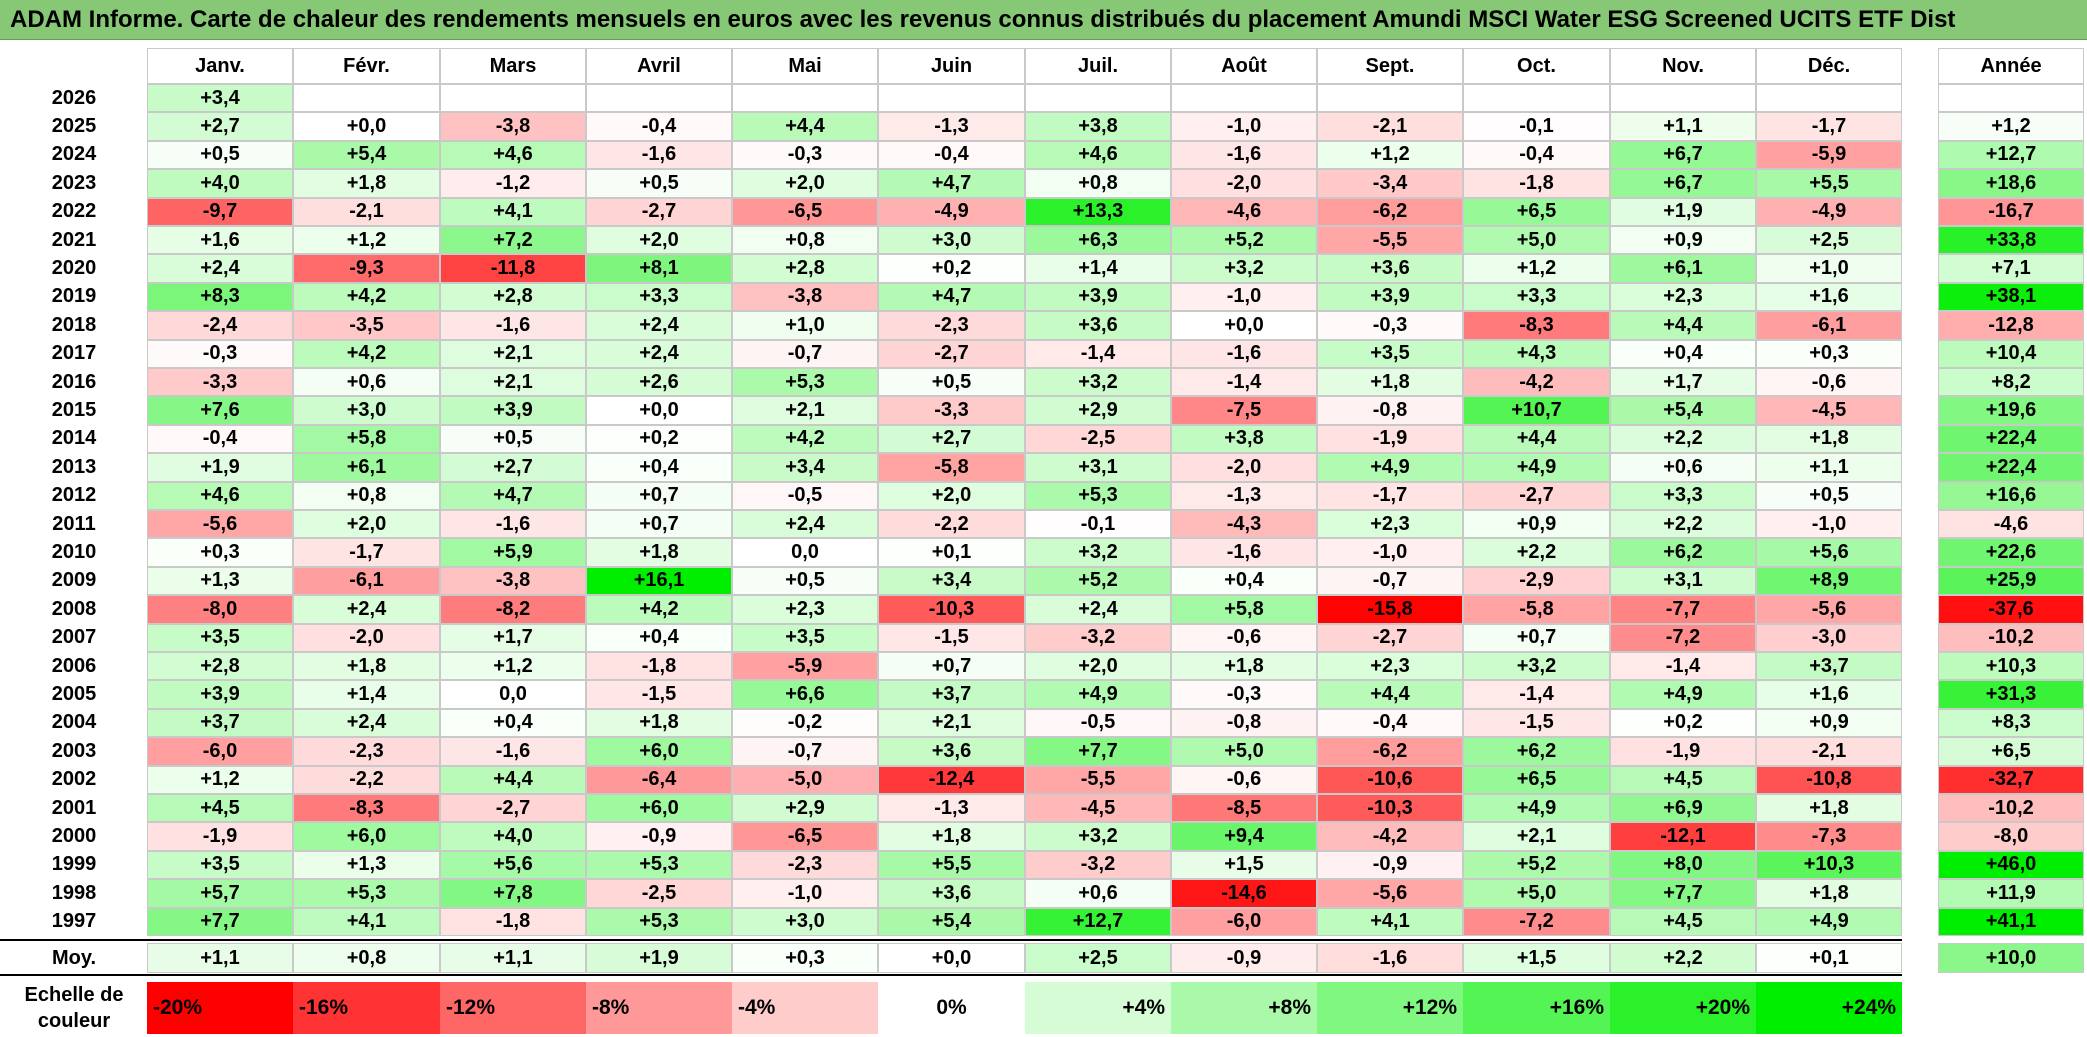  I want to click on heatmap-cell: +6,5, so click(1536, 211).